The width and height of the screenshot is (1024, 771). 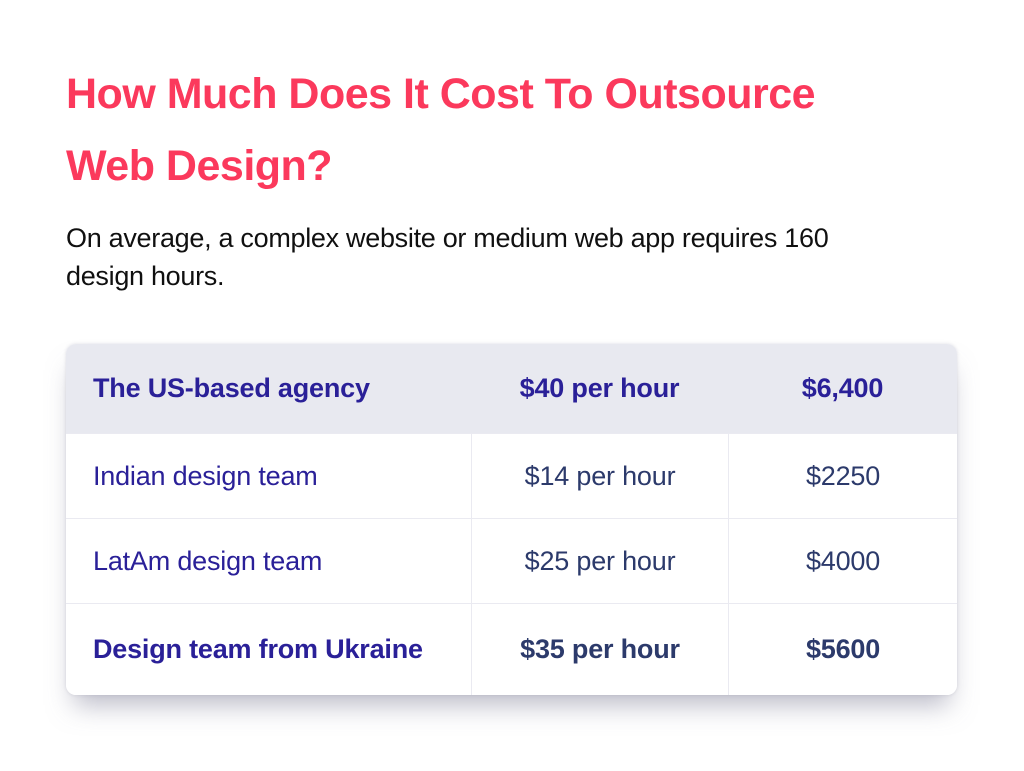 I want to click on team-cell: Design team from Ukraine, so click(x=258, y=649).